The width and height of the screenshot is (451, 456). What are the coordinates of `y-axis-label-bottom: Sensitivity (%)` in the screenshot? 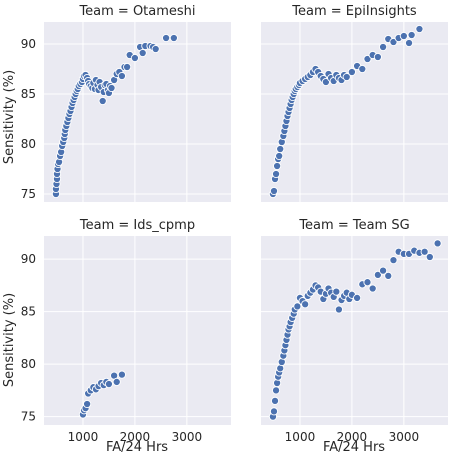 It's located at (9, 340).